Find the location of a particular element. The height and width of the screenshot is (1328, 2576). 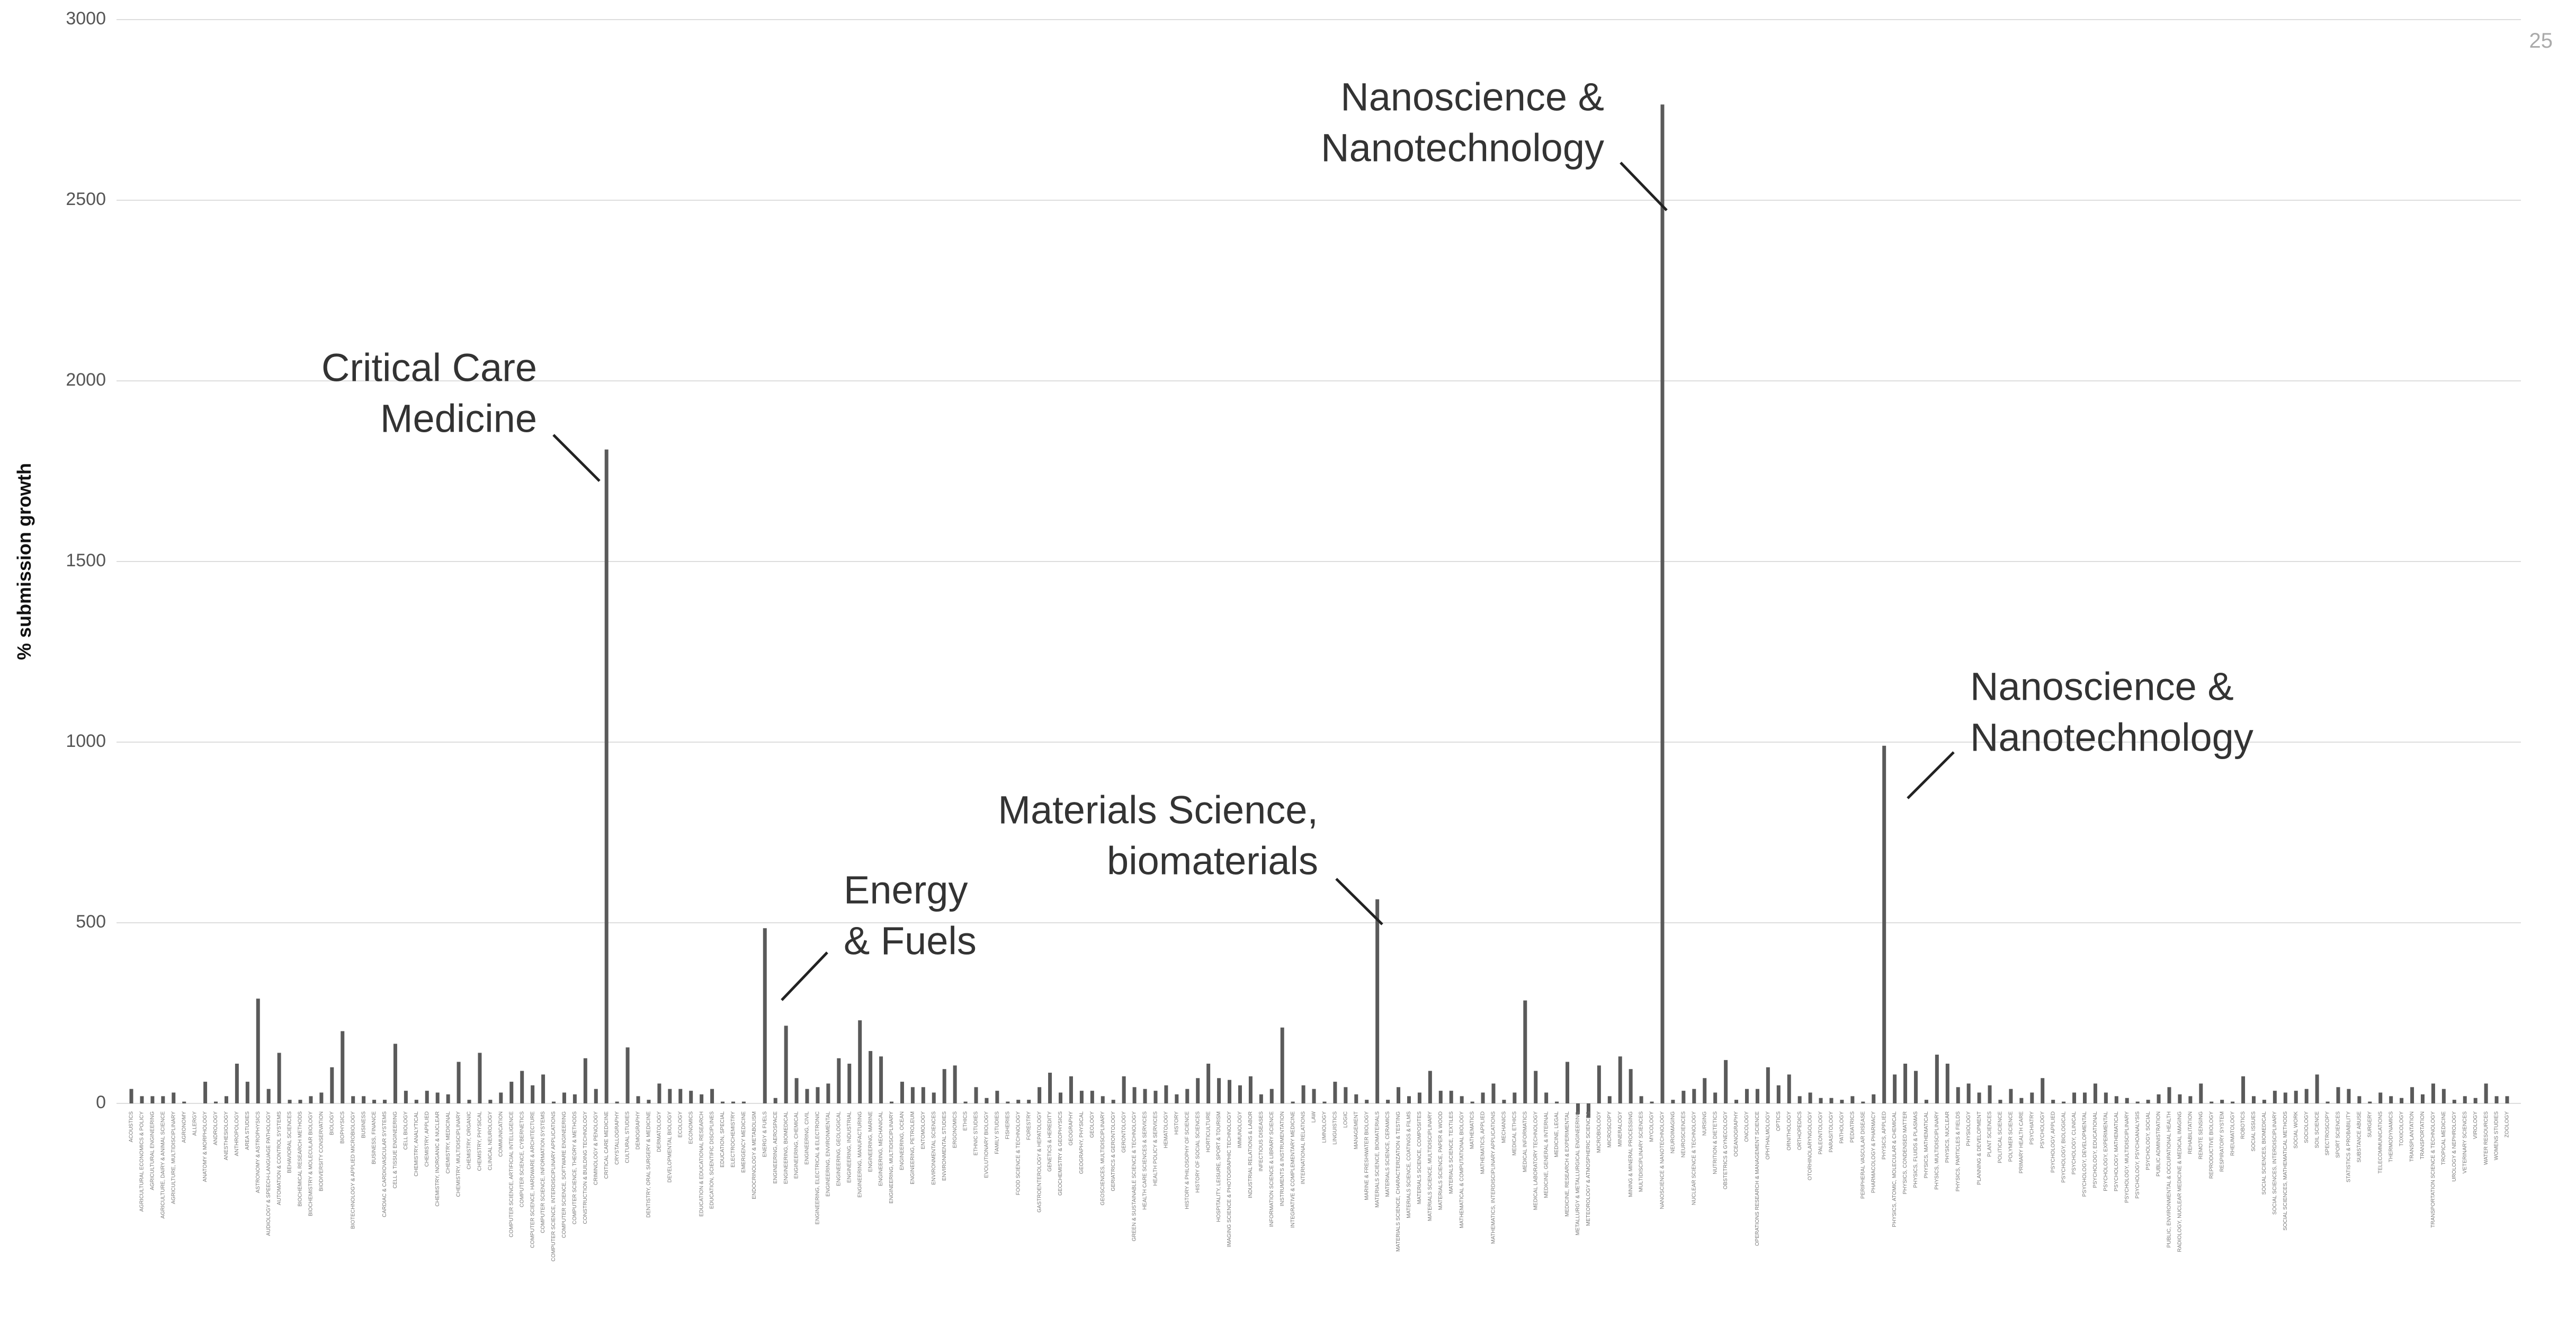

x-tick-label: PHYSICS, FLUIDS & PLASMAS is located at coordinates (1916, 1150).